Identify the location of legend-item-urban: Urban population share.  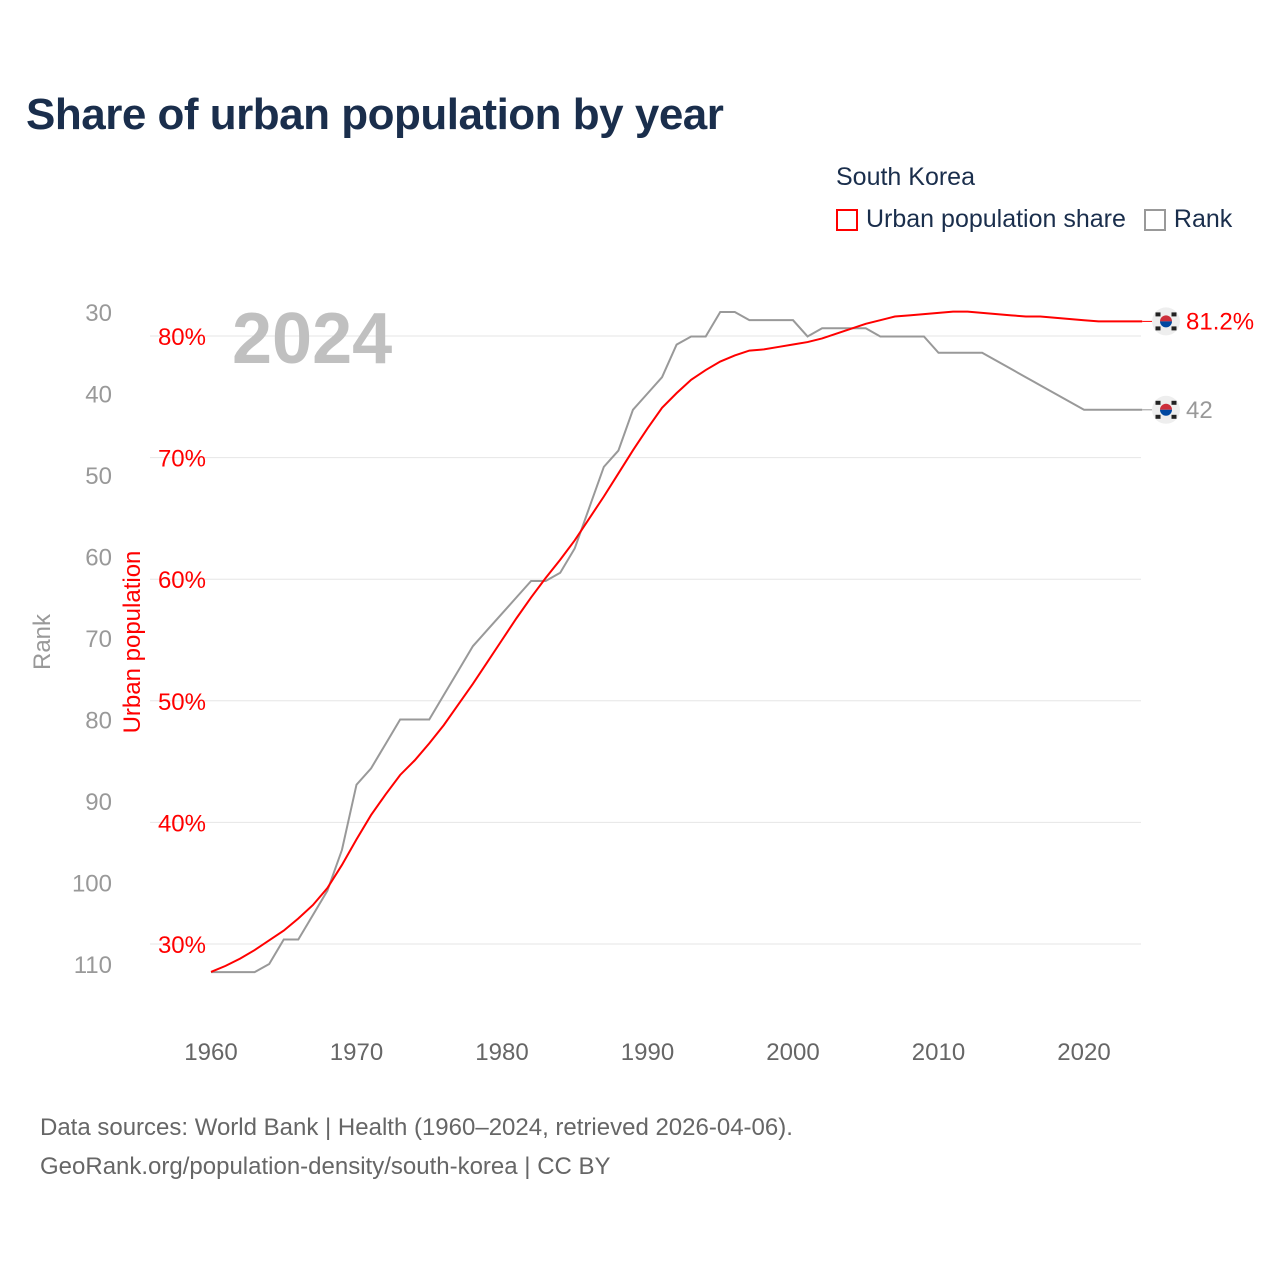
(981, 219).